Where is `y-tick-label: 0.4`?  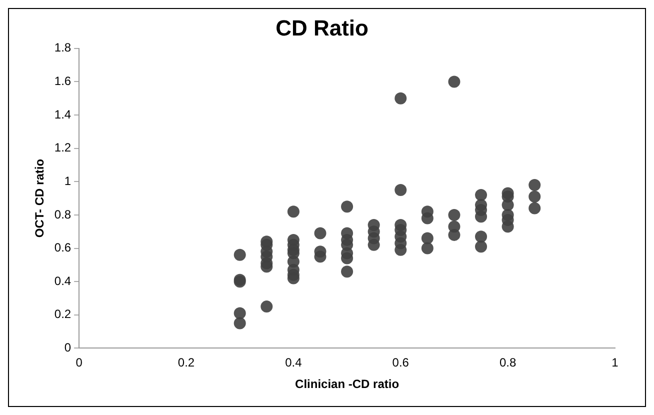 y-tick-label: 0.4 is located at coordinates (63, 281).